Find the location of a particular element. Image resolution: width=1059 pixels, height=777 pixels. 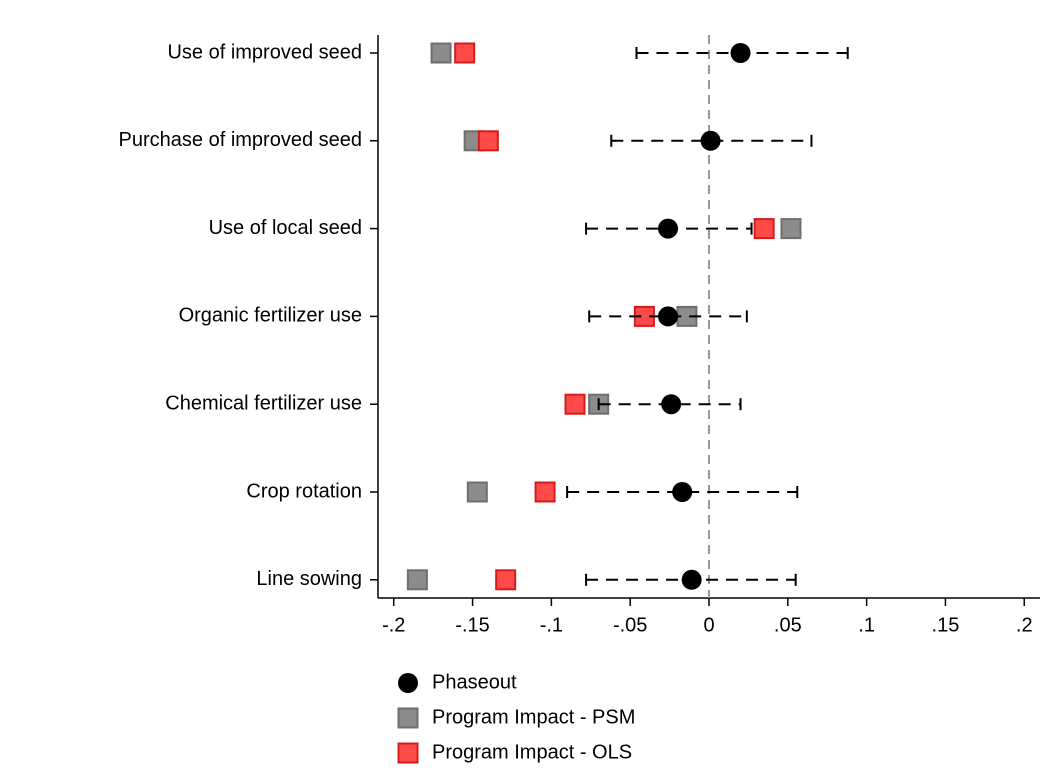

x-tick-label: .2 is located at coordinates (1024, 625).